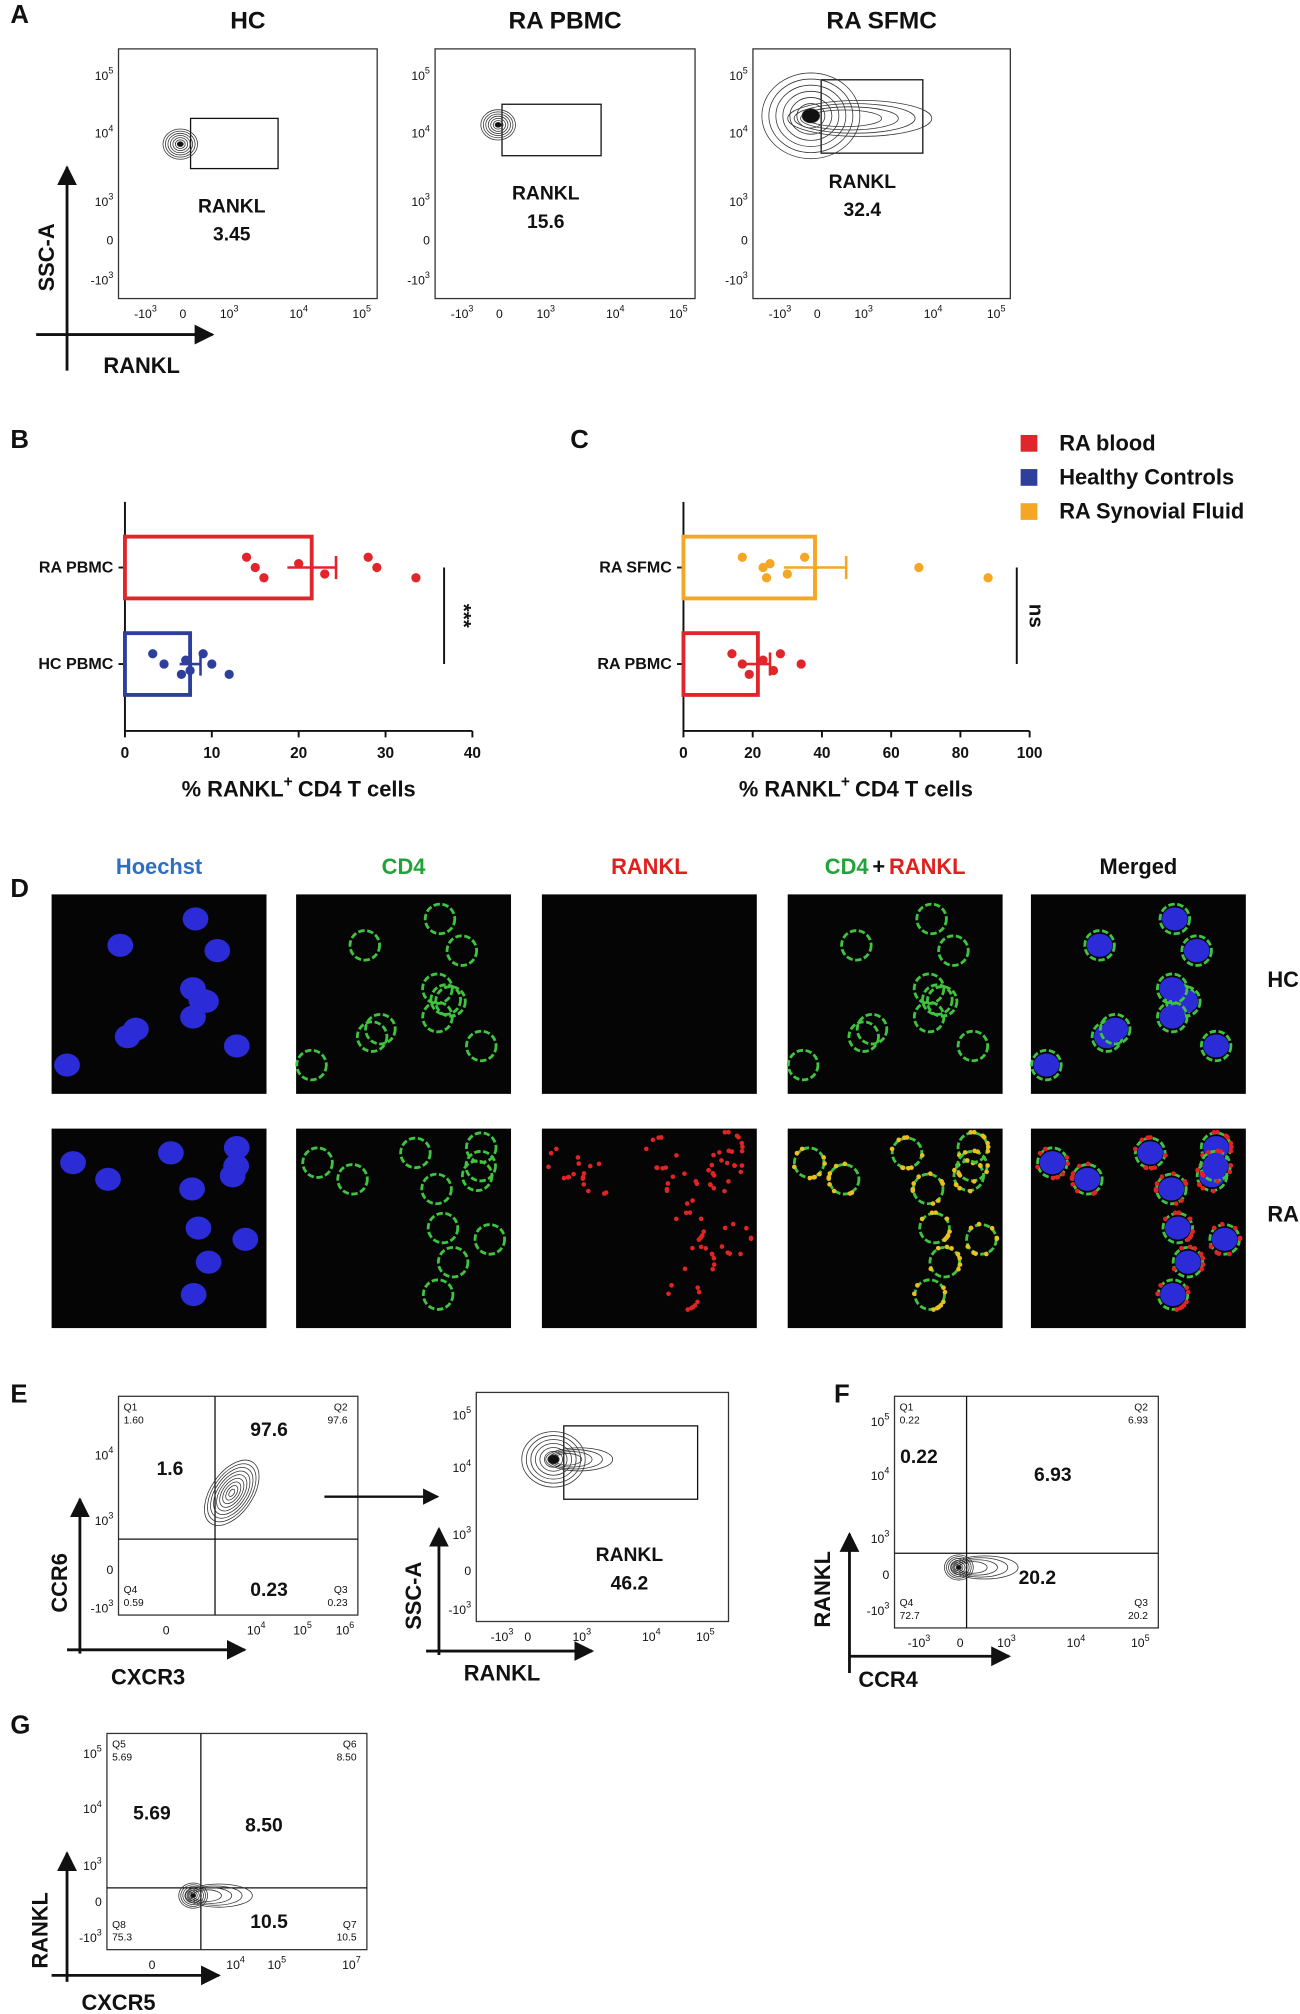 Image resolution: width=1300 pixels, height=2014 pixels. Describe the element at coordinates (125, 753) in the screenshot. I see `x-tick-label: 0` at that location.